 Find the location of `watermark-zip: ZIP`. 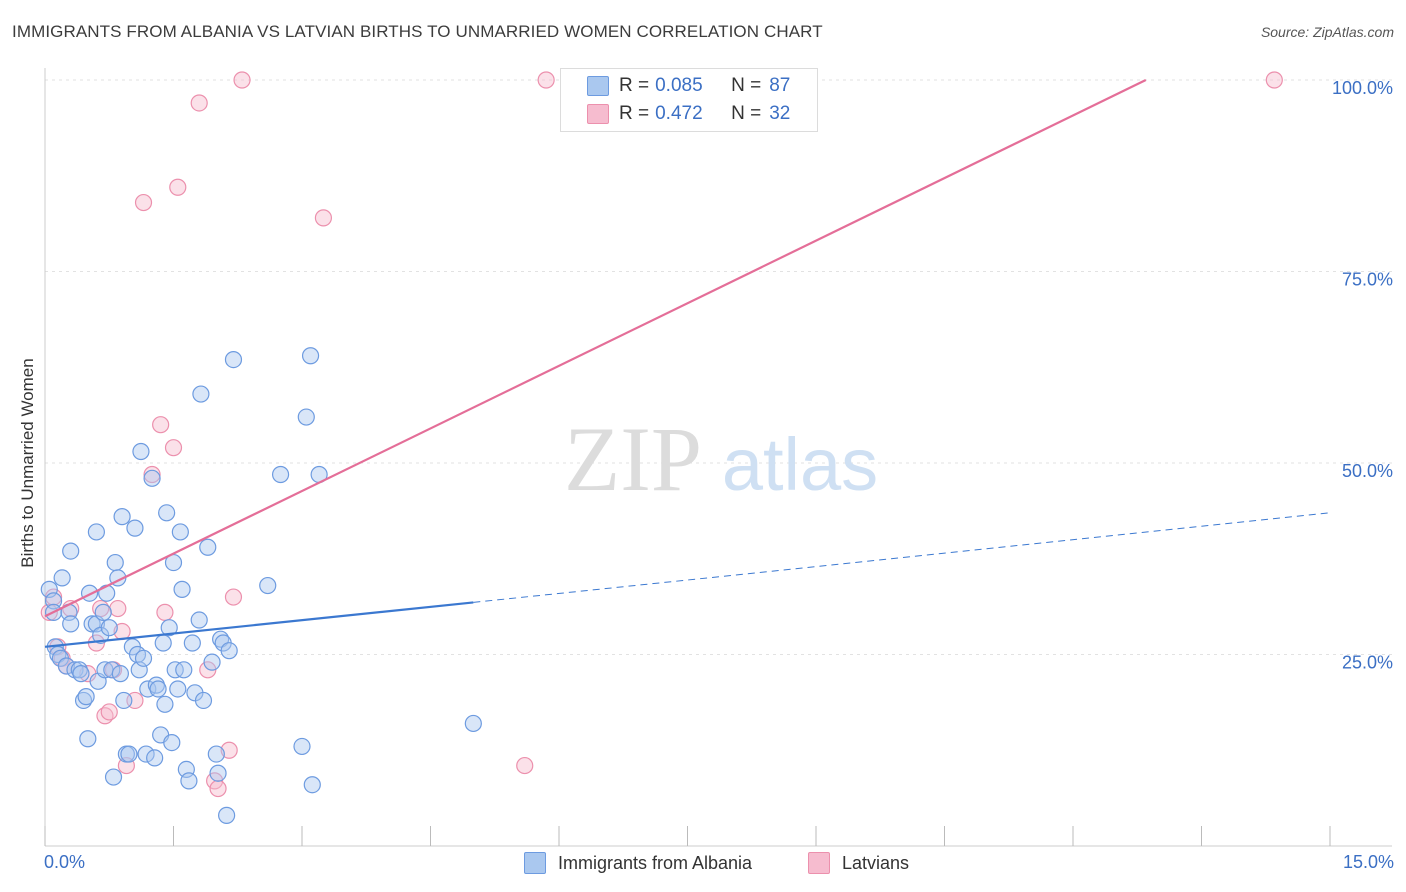

watermark-zip: ZIP is located at coordinates (633, 459).